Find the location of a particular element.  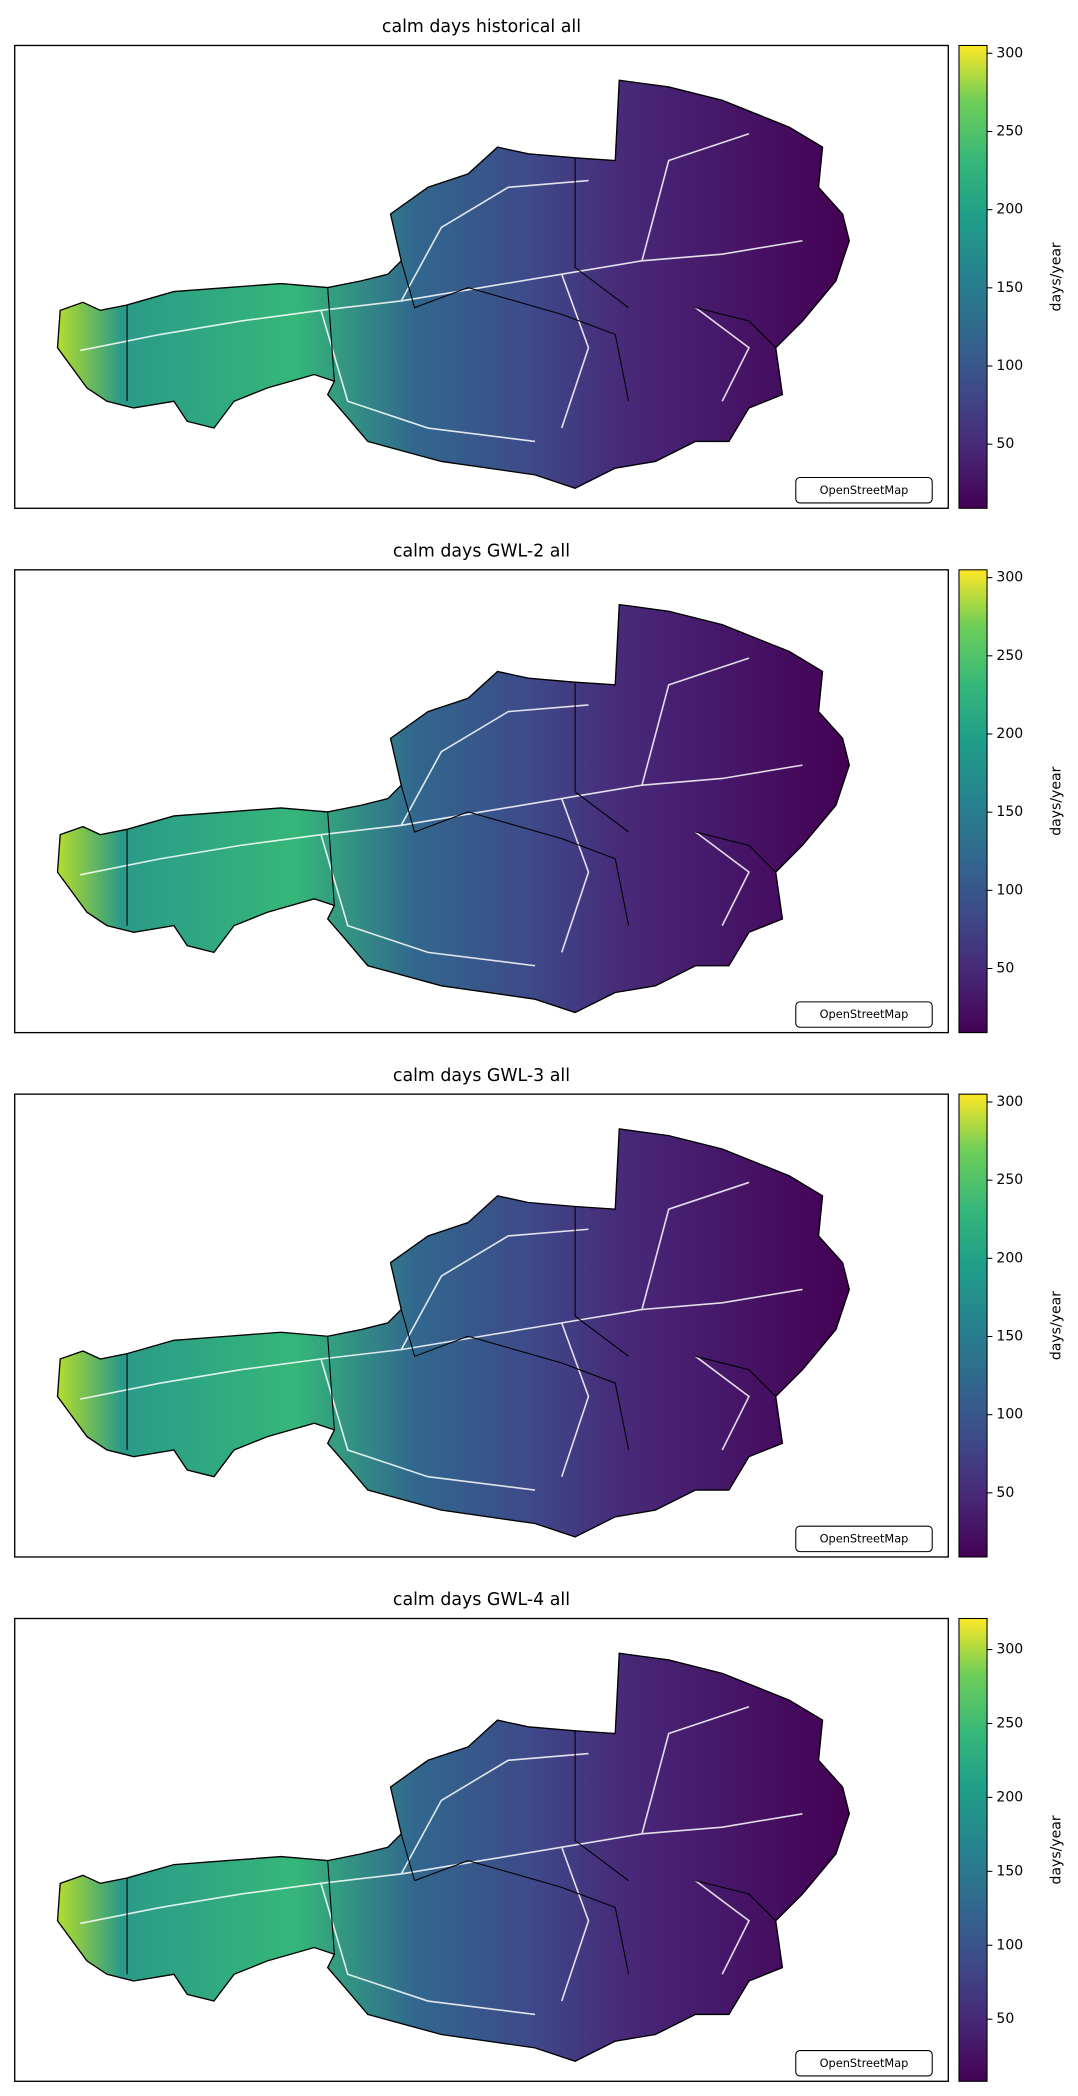

panel-title: calm days GWL-4 all is located at coordinates (481, 1600).